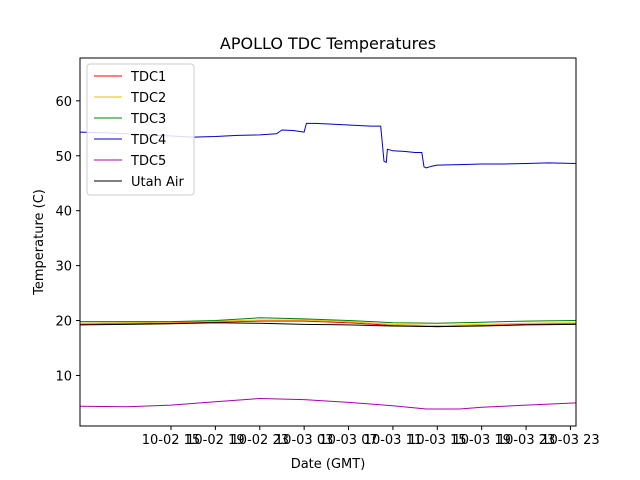 The height and width of the screenshot is (480, 640). What do you see at coordinates (171, 440) in the screenshot?
I see `x-tick-label: 10-02 15` at bounding box center [171, 440].